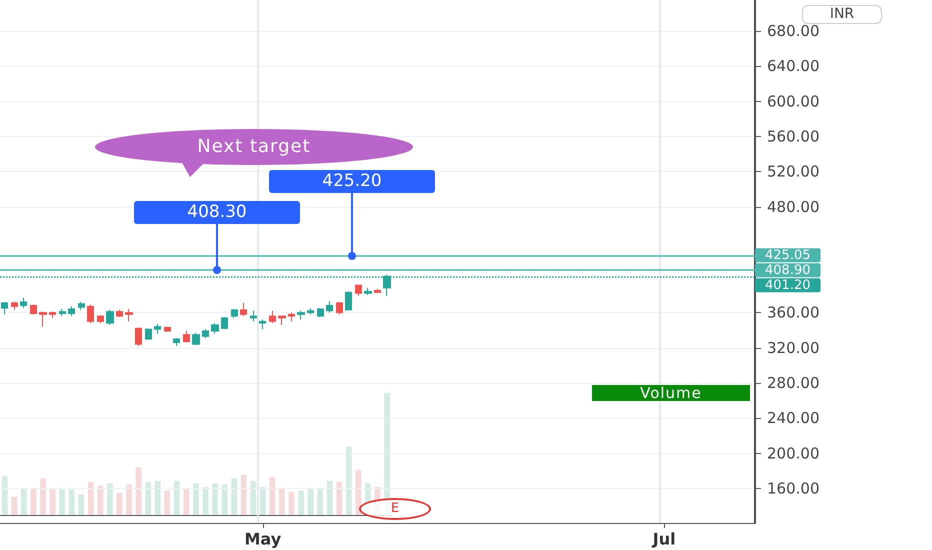  Describe the element at coordinates (787, 255) in the screenshot. I see `ref-line-label: 425.05` at that location.